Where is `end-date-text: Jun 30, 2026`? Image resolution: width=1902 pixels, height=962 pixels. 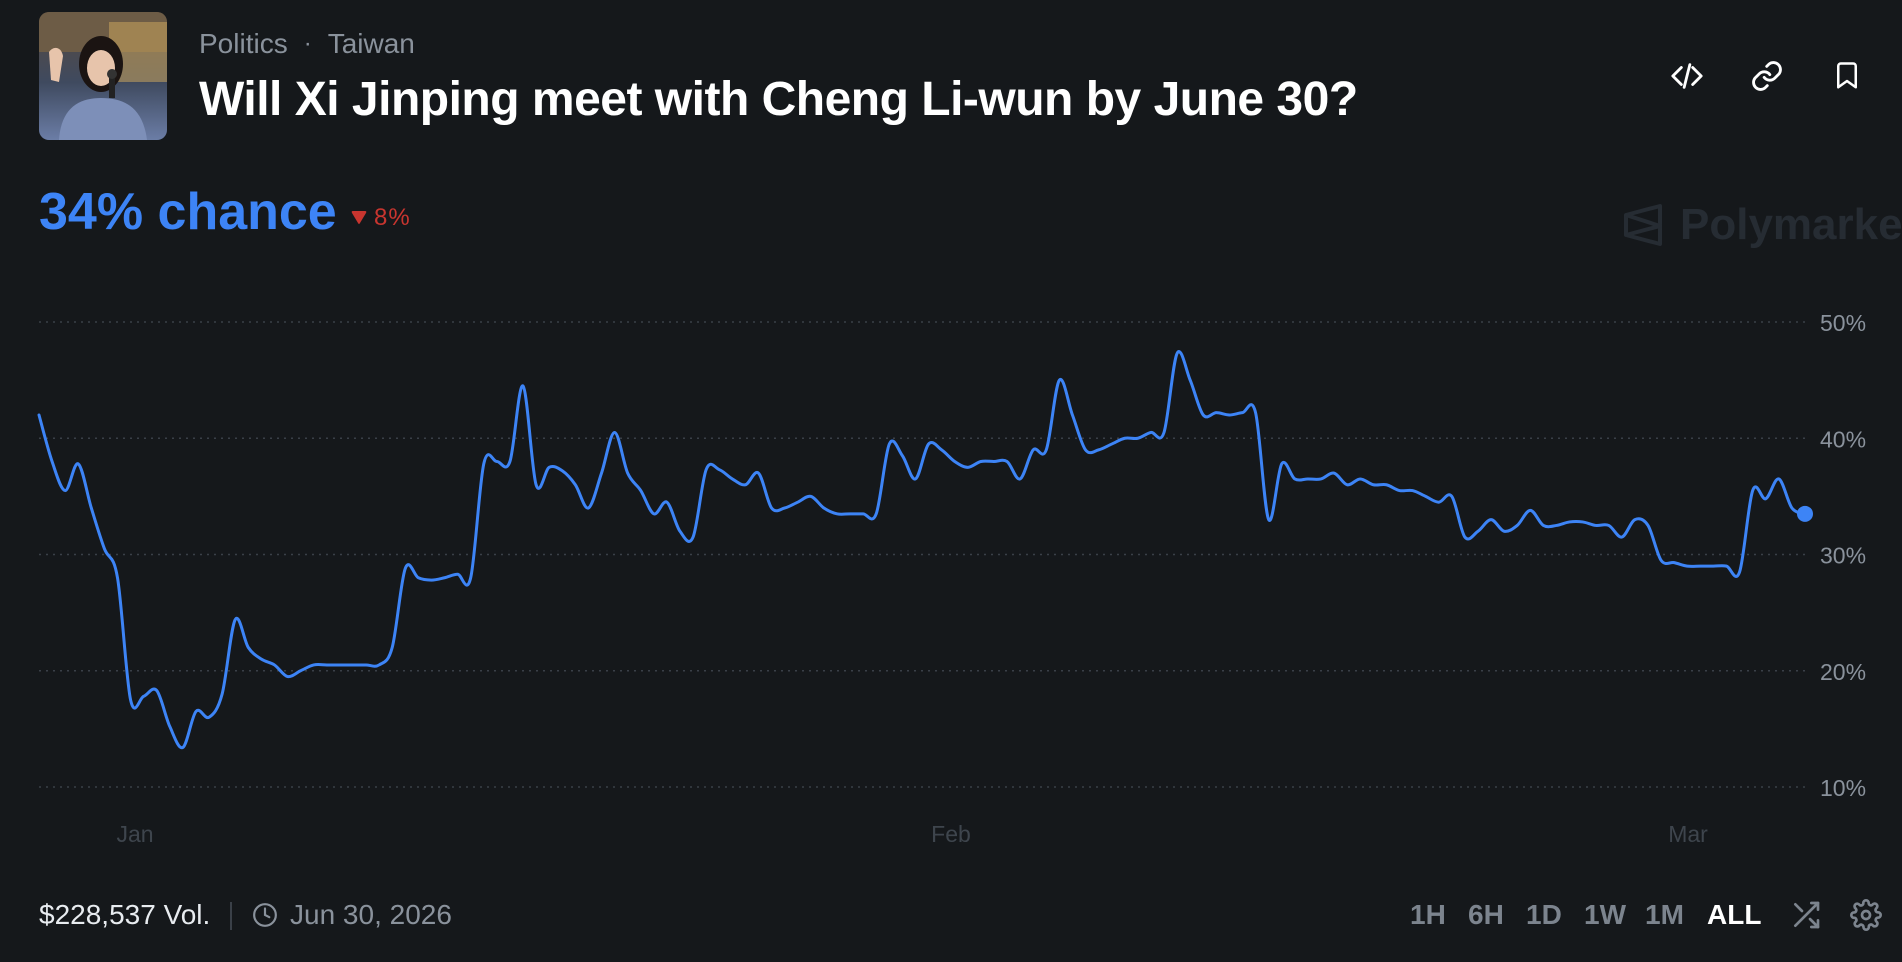 end-date-text: Jun 30, 2026 is located at coordinates (371, 914).